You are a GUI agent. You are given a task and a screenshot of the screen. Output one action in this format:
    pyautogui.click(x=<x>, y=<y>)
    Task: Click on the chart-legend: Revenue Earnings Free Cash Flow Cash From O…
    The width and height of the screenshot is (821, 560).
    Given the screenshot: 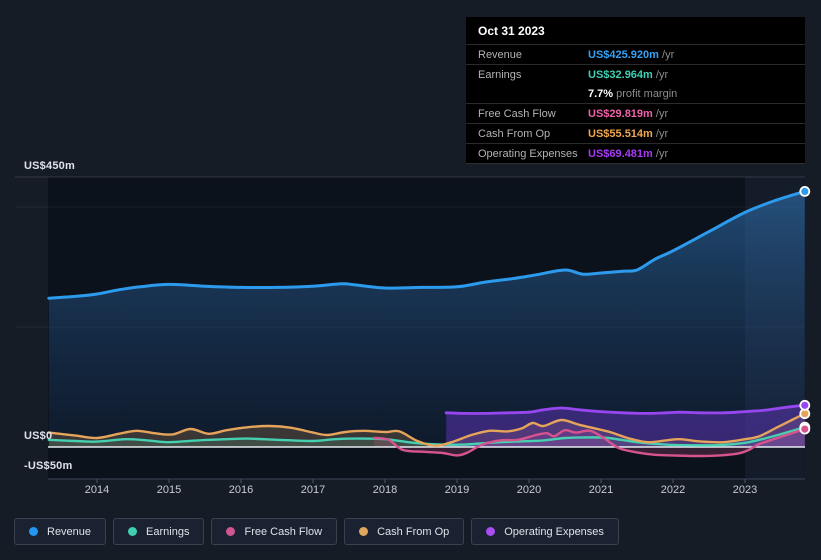 What is the action you would take?
    pyautogui.click(x=316, y=531)
    